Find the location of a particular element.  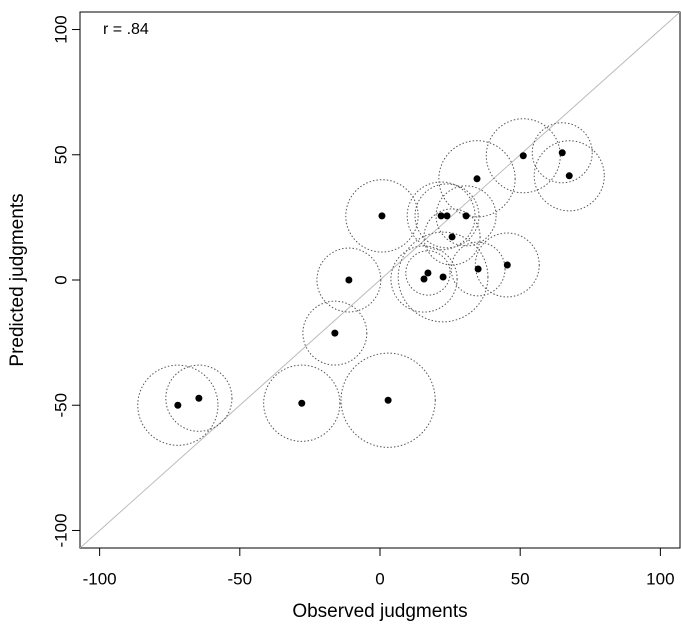

x-axis-label: Observed judgments is located at coordinates (379, 611).